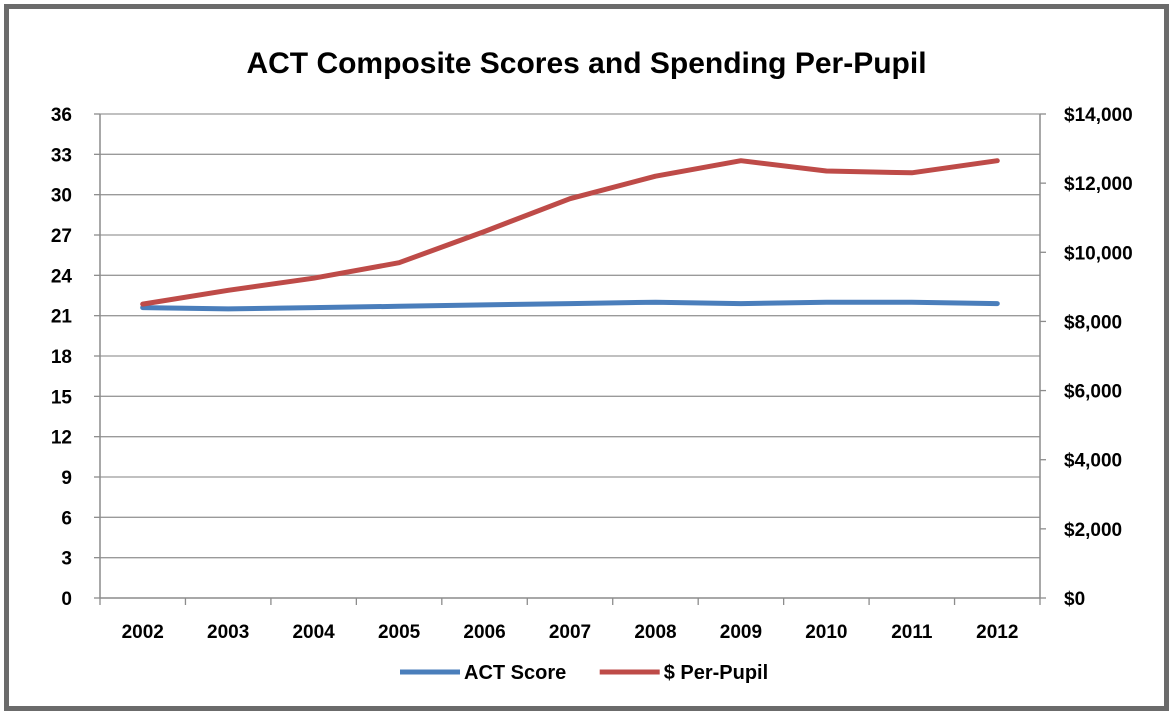 The width and height of the screenshot is (1171, 713). I want to click on x-axis-tick-label: 2011, so click(912, 632).